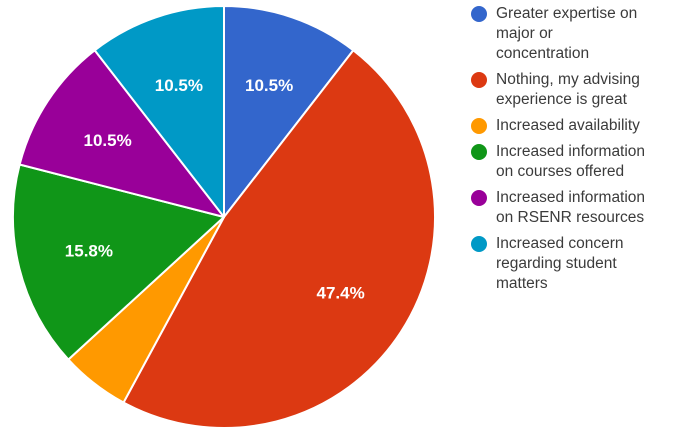 Image resolution: width=697 pixels, height=429 pixels. What do you see at coordinates (179, 85) in the screenshot?
I see `pie-slice-label-5: 10.5%` at bounding box center [179, 85].